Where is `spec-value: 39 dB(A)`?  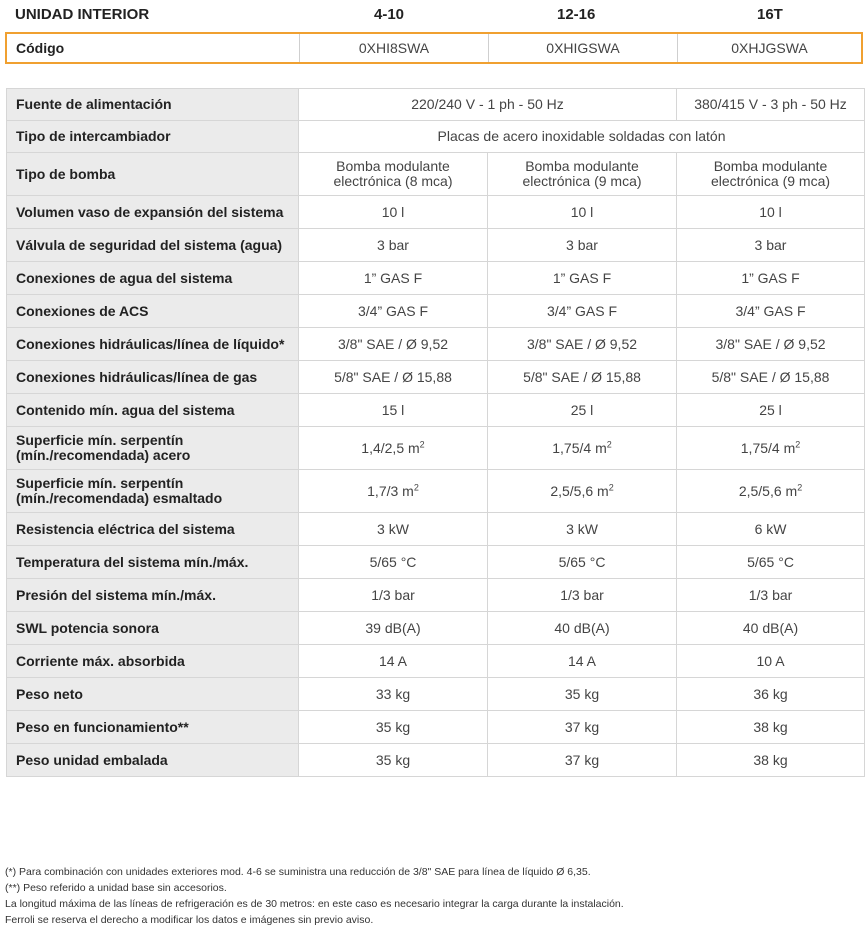 spec-value: 39 dB(A) is located at coordinates (393, 628).